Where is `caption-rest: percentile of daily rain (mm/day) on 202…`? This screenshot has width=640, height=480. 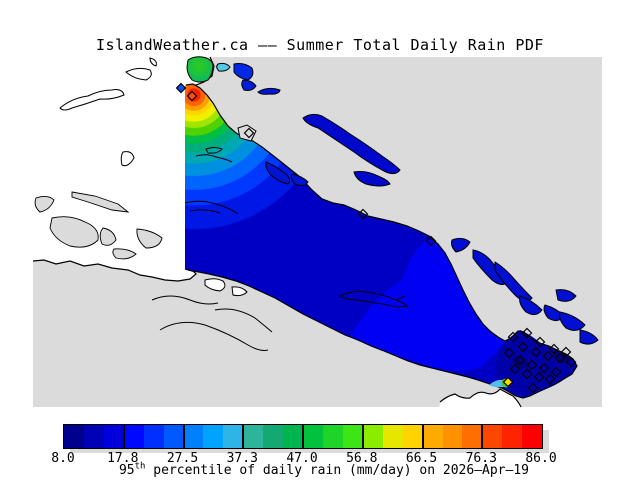 caption-rest: percentile of daily rain (mm/day) on 202… is located at coordinates (337, 470).